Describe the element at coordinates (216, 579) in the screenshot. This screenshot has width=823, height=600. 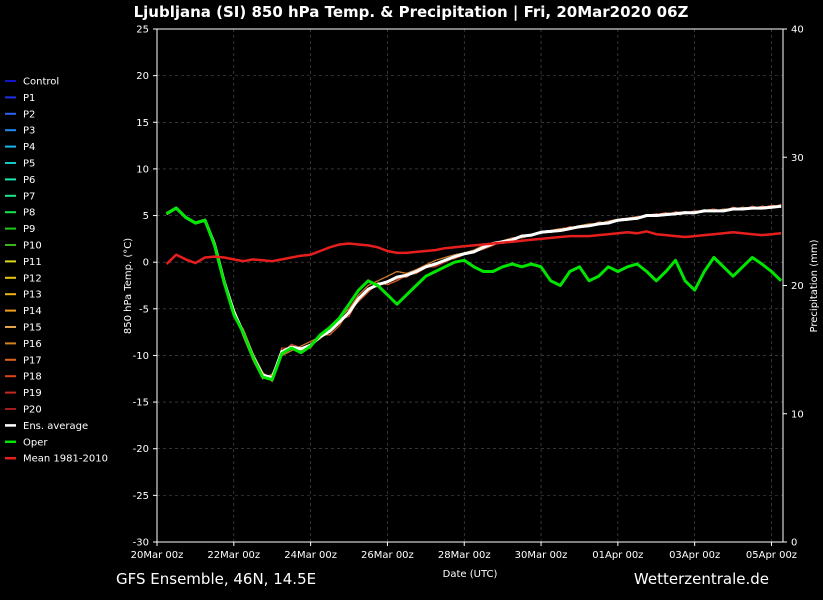
I see `footer-model-info: GFS Ensemble, 46N, 14.5E` at that location.